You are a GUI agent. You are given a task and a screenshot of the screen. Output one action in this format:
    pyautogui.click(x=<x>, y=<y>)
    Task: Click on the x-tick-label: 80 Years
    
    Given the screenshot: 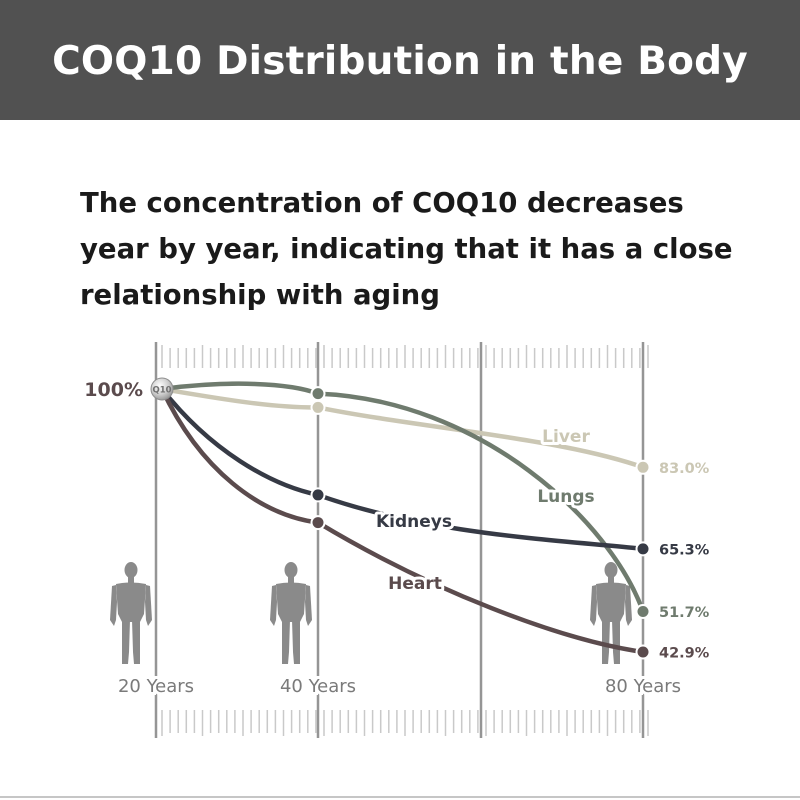 What is the action you would take?
    pyautogui.click(x=643, y=686)
    